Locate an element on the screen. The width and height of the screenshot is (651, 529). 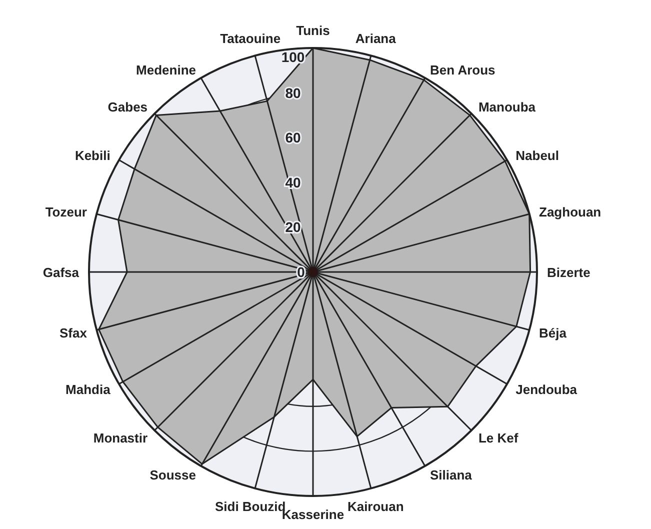
spoke-label: Gabes is located at coordinates (128, 107).